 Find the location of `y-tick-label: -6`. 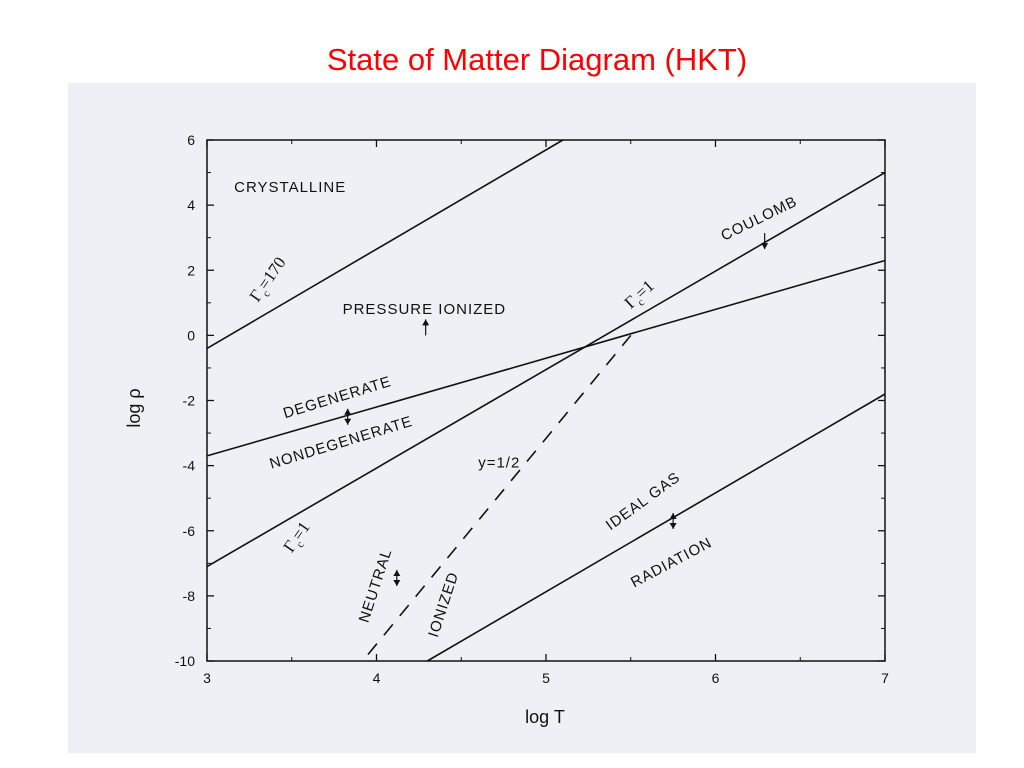

y-tick-label: -6 is located at coordinates (189, 531).